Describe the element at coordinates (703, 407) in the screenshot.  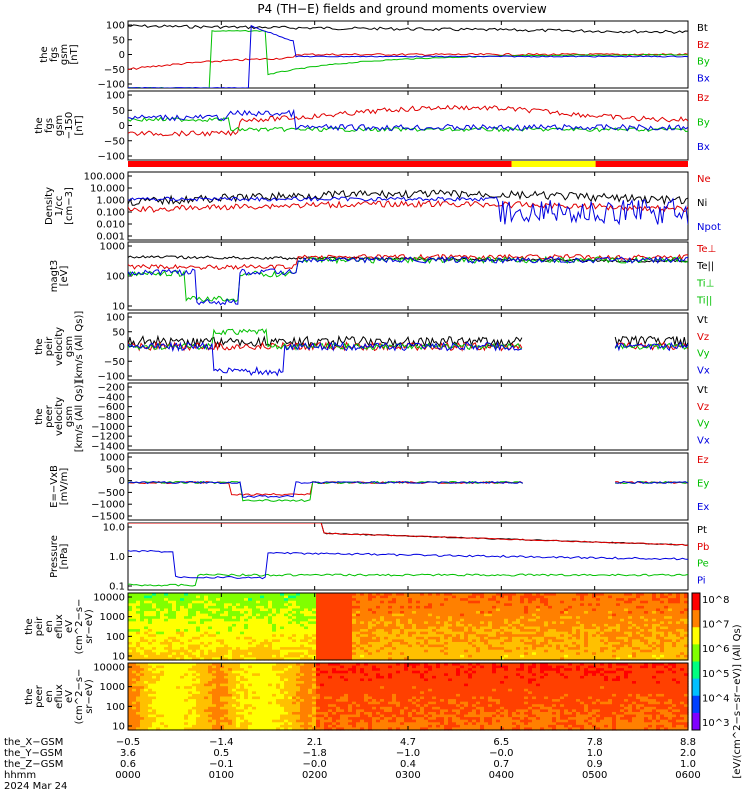
I see `legend-entry: Vz` at that location.